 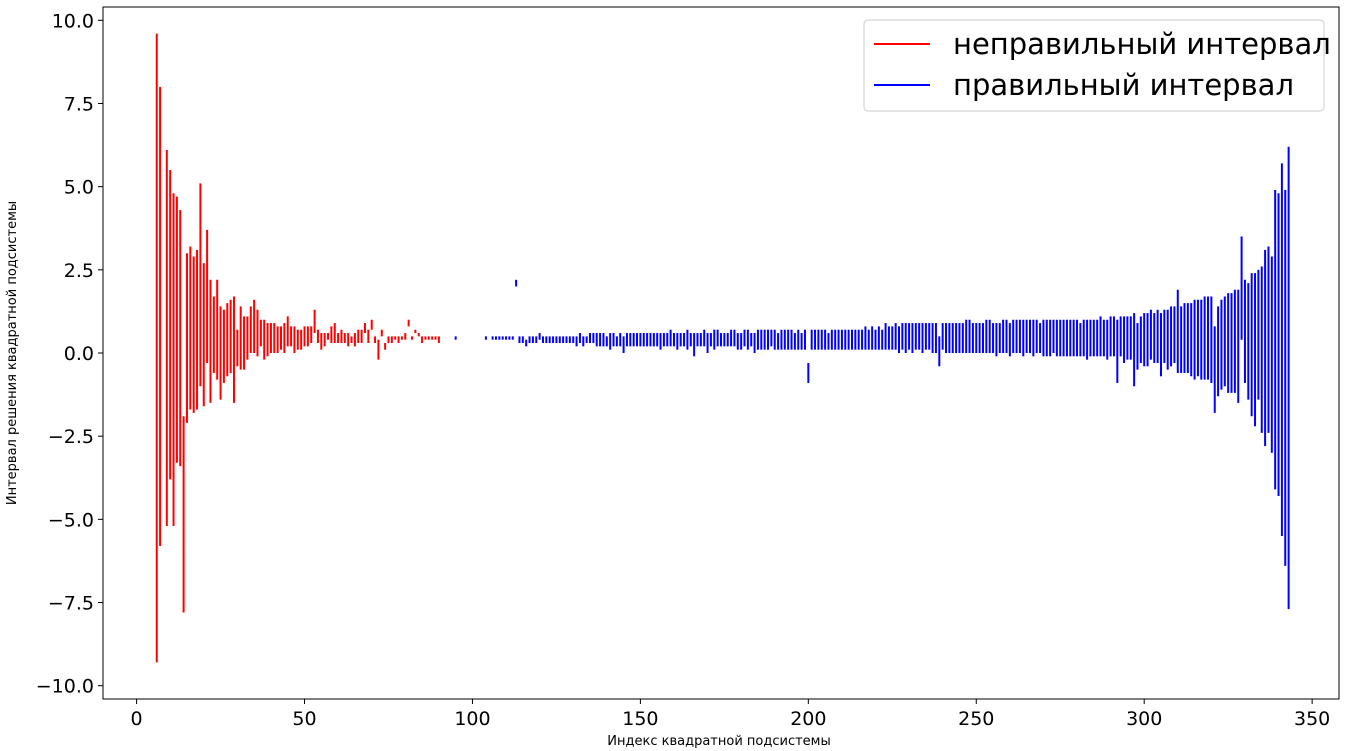 I want to click on y-tick-label: 10.0, so click(x=73, y=21).